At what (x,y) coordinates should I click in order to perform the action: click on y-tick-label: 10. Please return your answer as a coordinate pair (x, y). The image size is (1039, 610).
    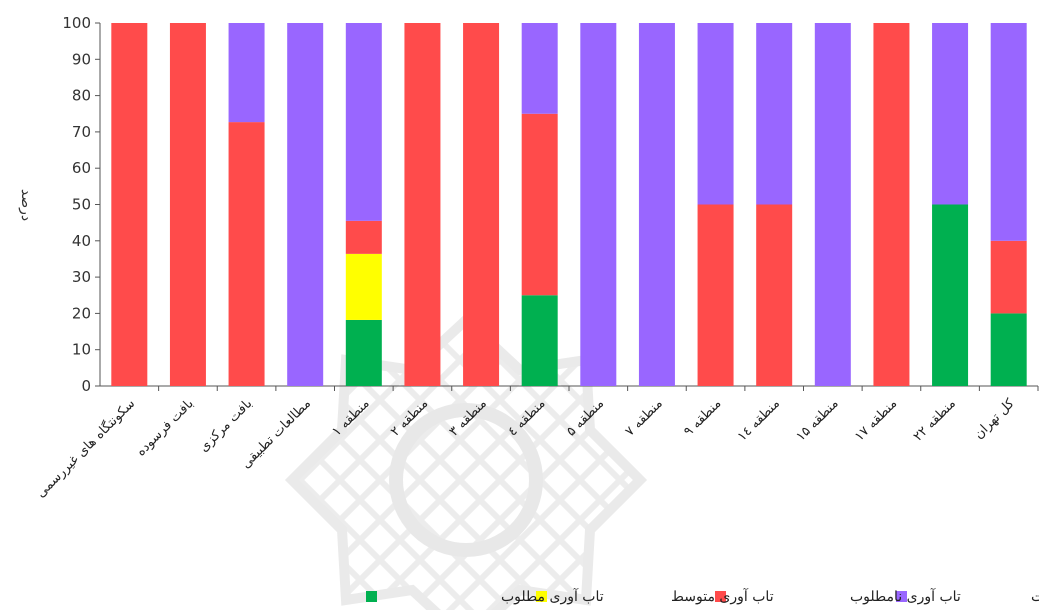
    Looking at the image, I should click on (81, 350).